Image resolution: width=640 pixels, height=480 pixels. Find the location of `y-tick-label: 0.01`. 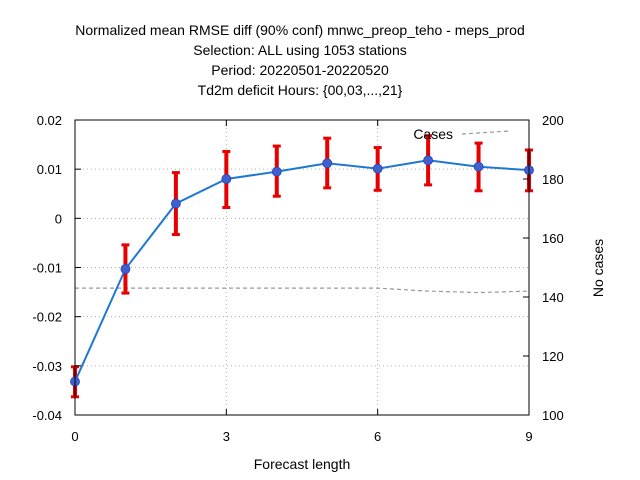

y-tick-label: 0.01 is located at coordinates (49, 169).